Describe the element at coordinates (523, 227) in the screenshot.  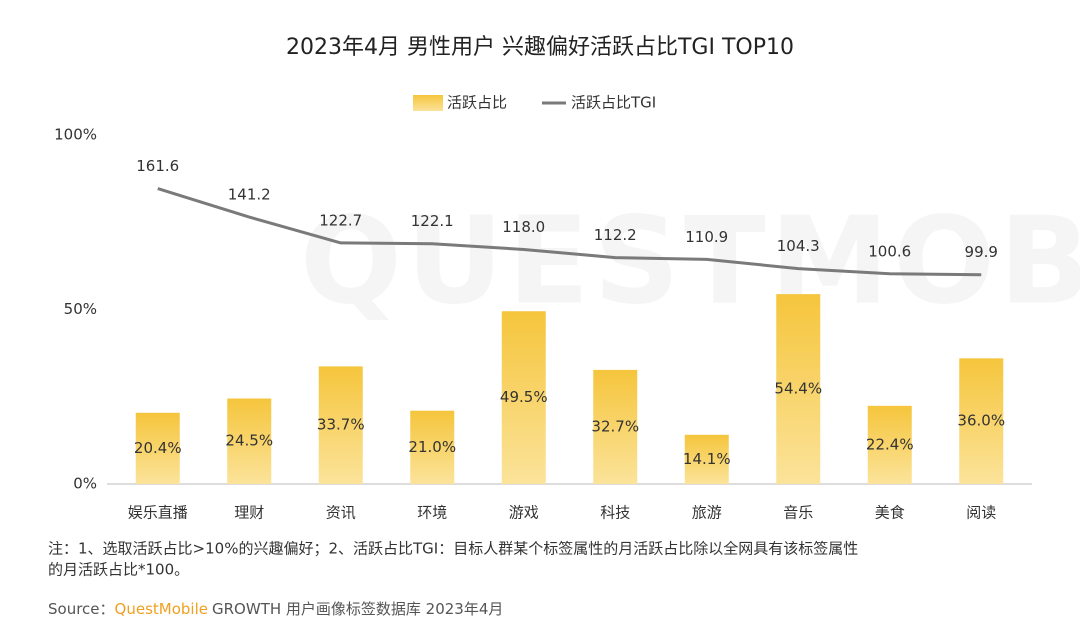
I see `line-value-label: 118.0` at that location.